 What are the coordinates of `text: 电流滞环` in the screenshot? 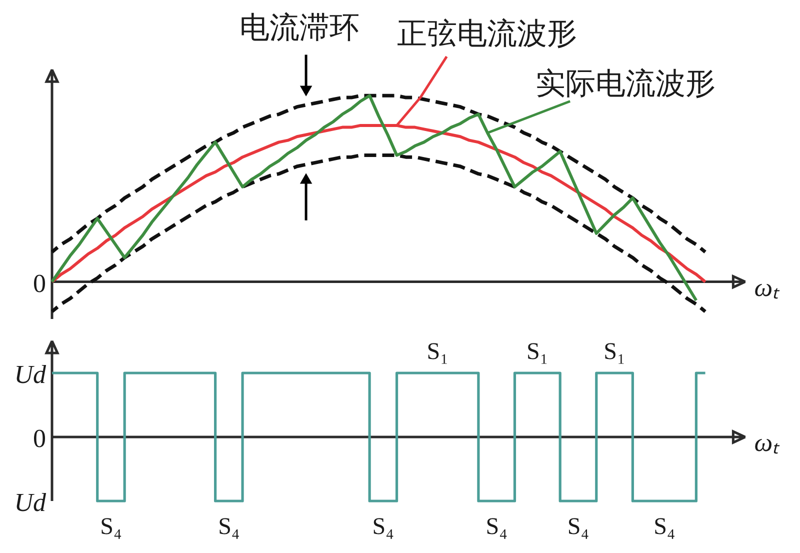 It's located at (300, 28).